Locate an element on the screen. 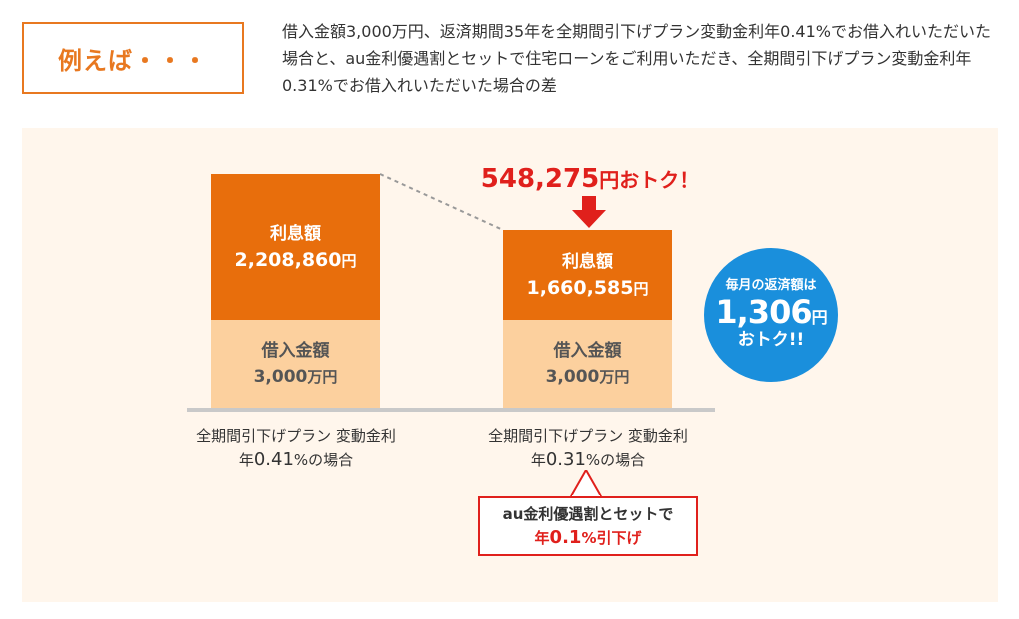  bar-1-interest-value-row: 2,208,860円 is located at coordinates (296, 260).